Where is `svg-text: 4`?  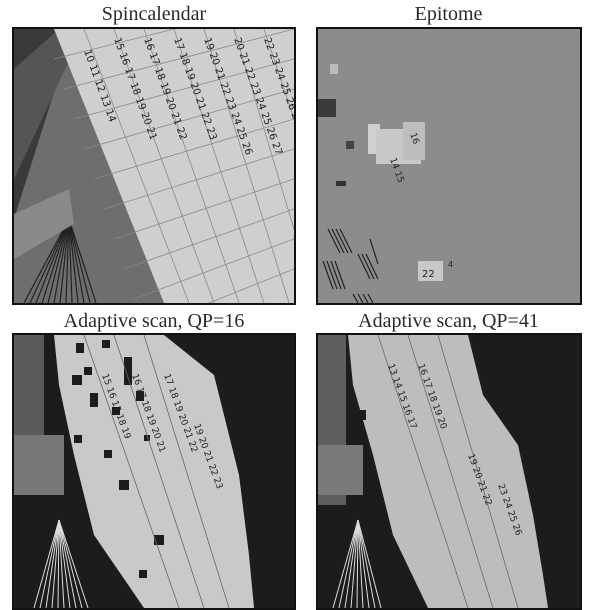
svg-text: 4 is located at coordinates (450, 264).